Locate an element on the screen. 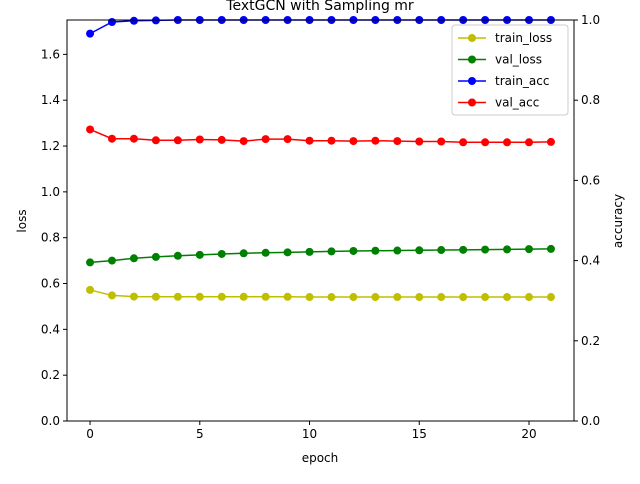 The width and height of the screenshot is (640, 484). legend-label-val_loss: val_loss is located at coordinates (518, 60).